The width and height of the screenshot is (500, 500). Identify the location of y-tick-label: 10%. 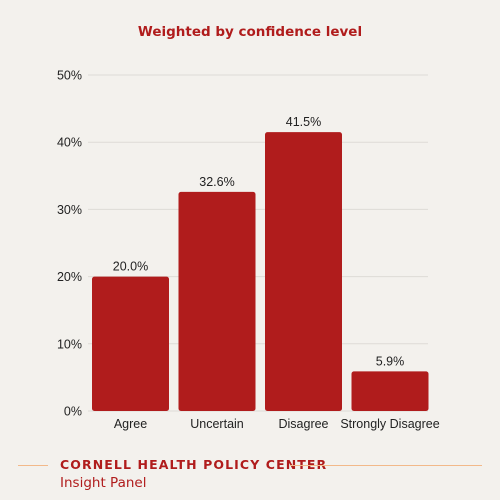
(69, 344).